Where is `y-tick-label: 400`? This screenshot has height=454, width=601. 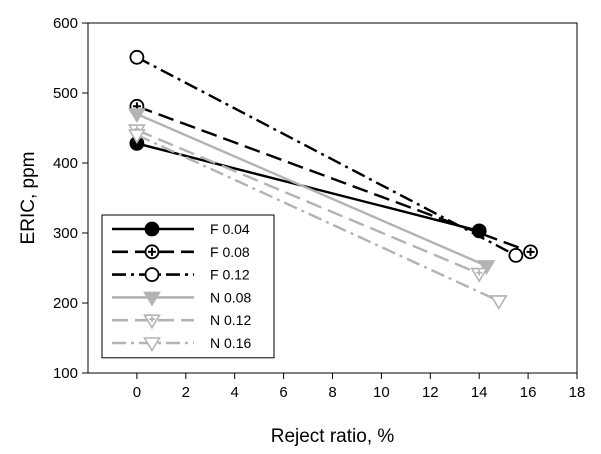
y-tick-label: 400 is located at coordinates (65, 163).